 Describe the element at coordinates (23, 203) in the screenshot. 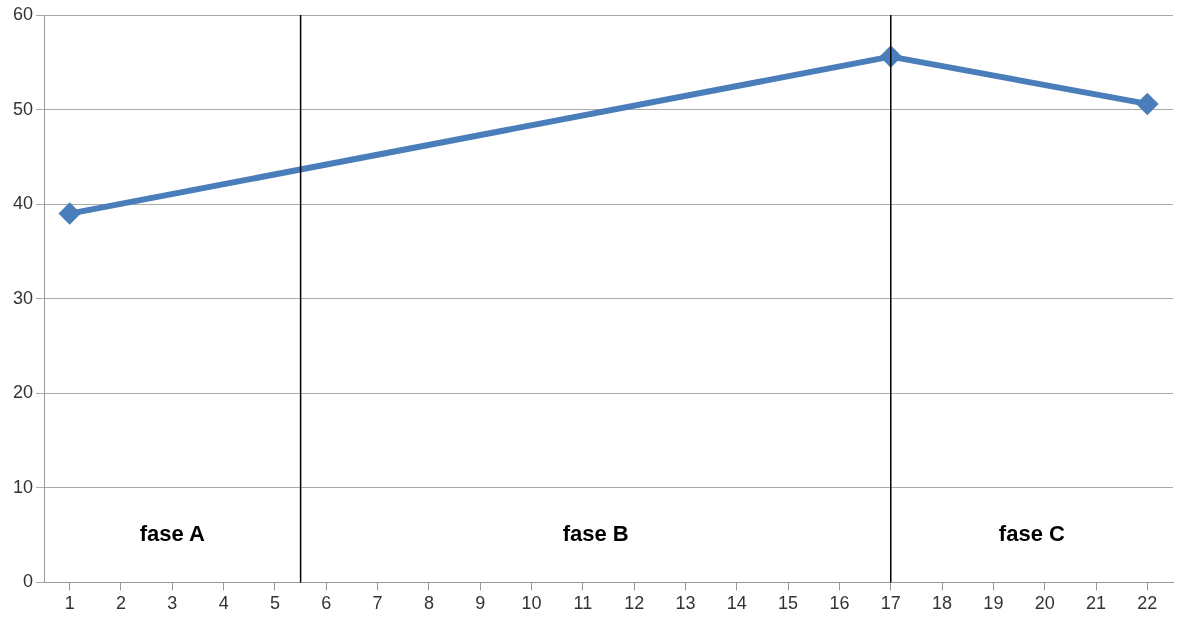

I see `y-tick-label: 40` at that location.